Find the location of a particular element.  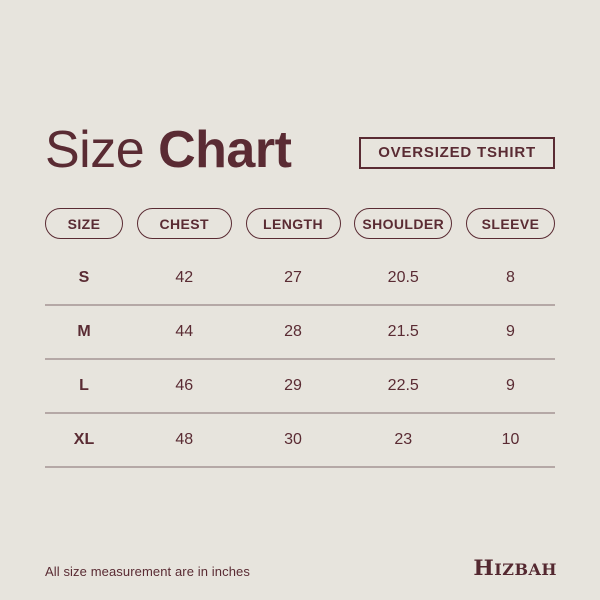

chest-cell: 42 is located at coordinates (184, 277).